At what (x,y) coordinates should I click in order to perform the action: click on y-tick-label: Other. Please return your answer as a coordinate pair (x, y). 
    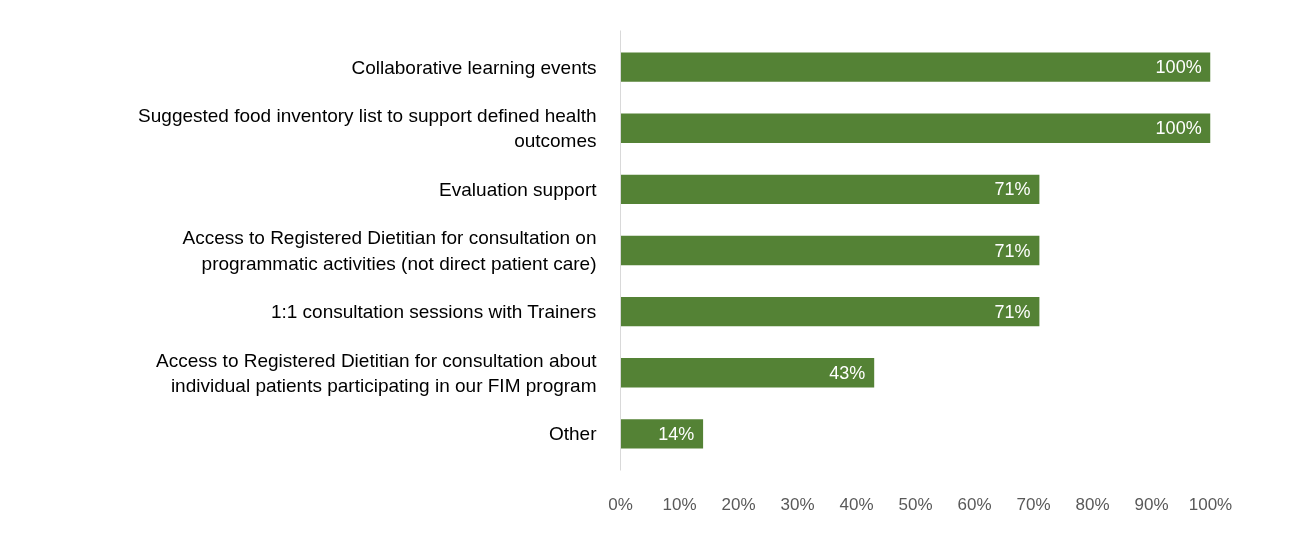
    Looking at the image, I should click on (573, 434).